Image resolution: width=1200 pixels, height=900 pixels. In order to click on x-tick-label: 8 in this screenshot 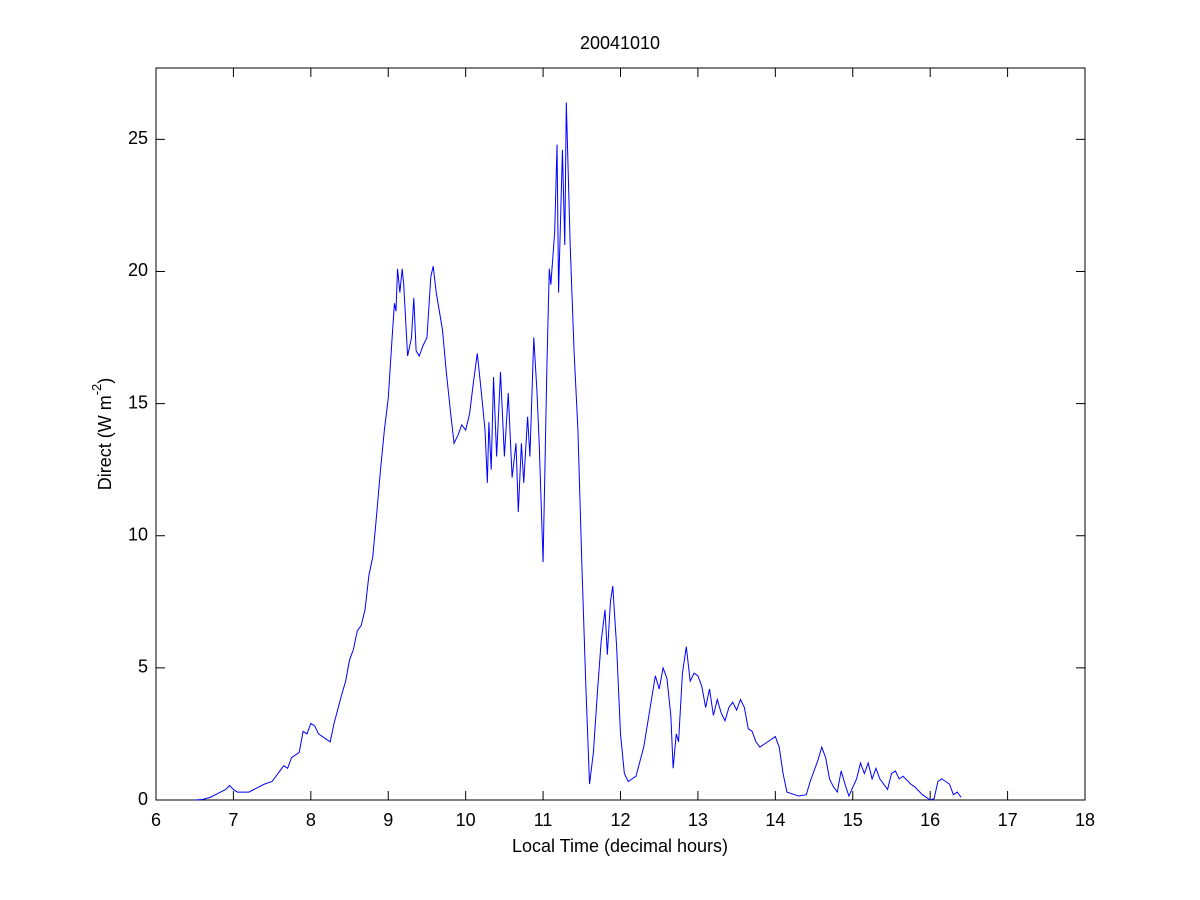, I will do `click(311, 820)`.